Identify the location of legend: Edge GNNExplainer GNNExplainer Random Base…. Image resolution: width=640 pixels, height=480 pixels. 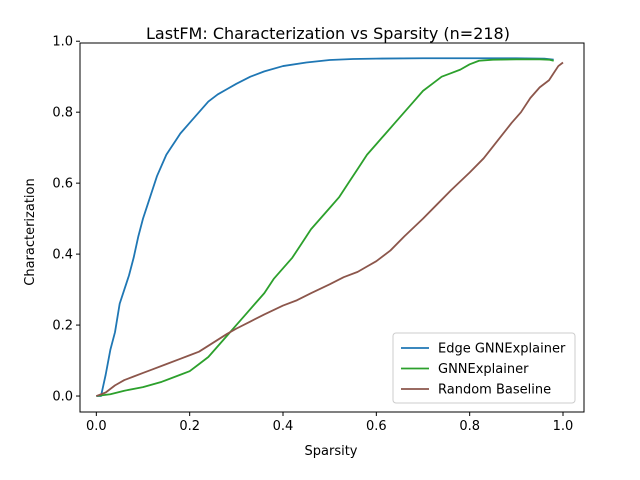
(484, 368).